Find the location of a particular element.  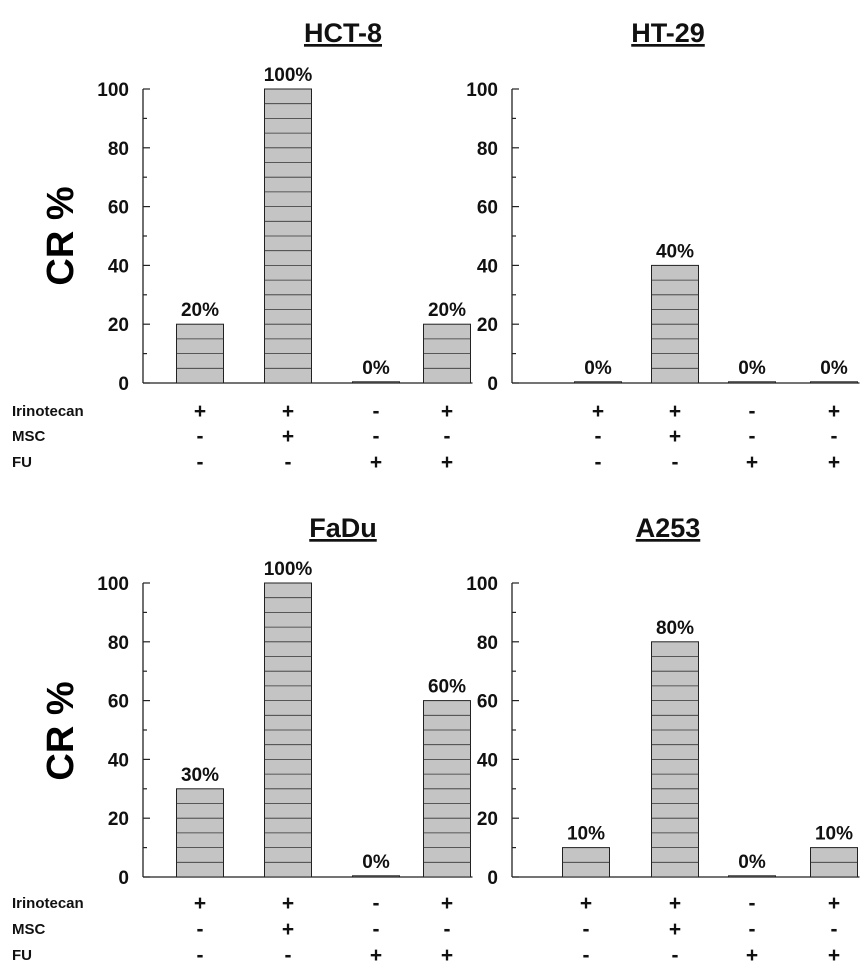

y-axis-label-top: CR % is located at coordinates (61, 235).